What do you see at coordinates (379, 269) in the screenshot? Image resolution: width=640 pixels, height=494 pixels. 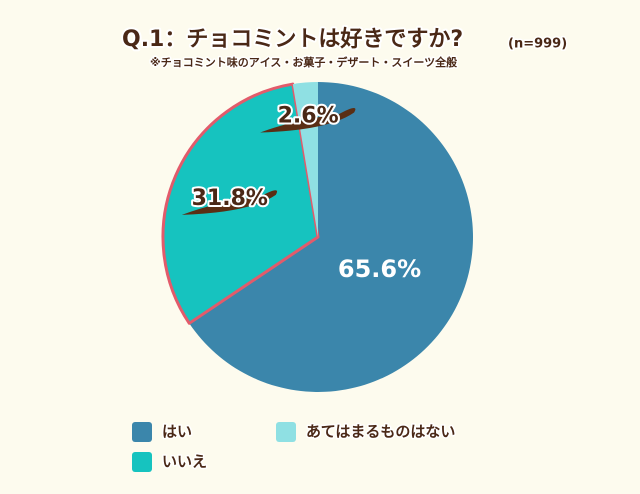 I see `data-label: 65.6%` at bounding box center [379, 269].